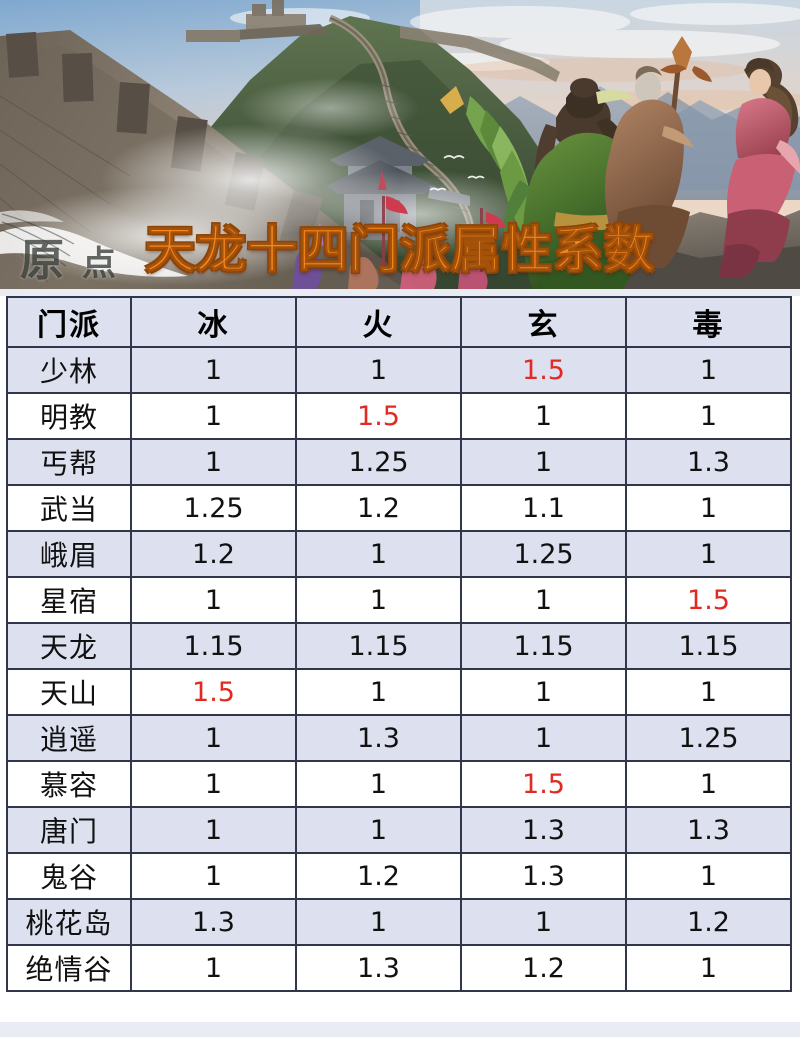 The image size is (800, 1037). Describe the element at coordinates (213, 322) in the screenshot. I see `col-header-ice: 冰` at that location.